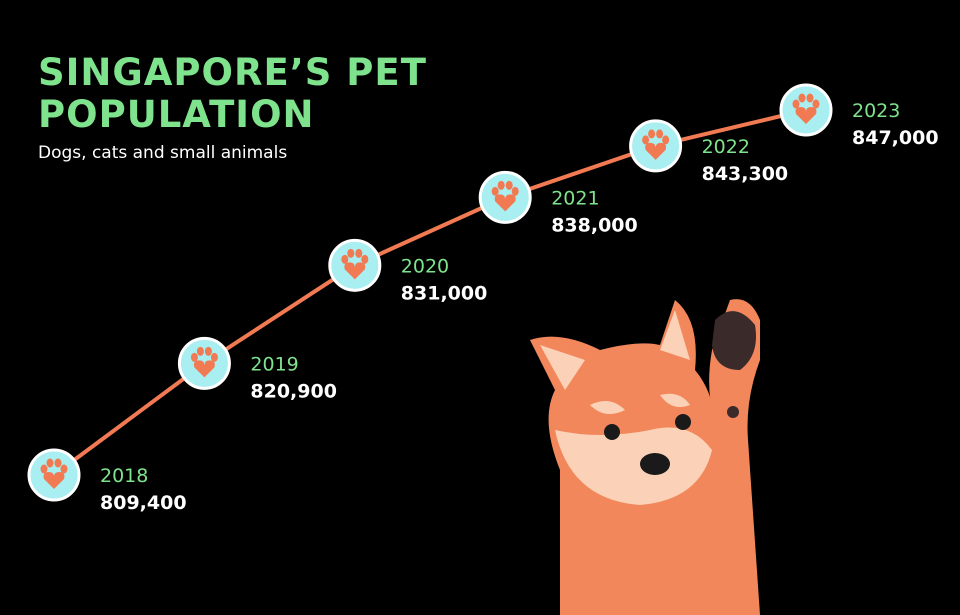  What do you see at coordinates (232, 93) in the screenshot?
I see `chart-title: SINGAPORE’S PET POPULATION` at bounding box center [232, 93].